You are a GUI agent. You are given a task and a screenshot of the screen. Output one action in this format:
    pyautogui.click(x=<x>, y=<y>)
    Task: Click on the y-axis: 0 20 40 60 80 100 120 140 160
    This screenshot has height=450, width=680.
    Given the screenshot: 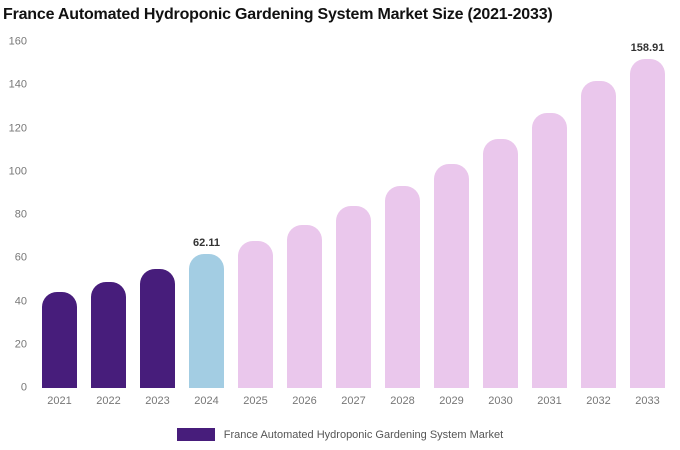 What is the action you would take?
    pyautogui.click(x=17, y=214)
    